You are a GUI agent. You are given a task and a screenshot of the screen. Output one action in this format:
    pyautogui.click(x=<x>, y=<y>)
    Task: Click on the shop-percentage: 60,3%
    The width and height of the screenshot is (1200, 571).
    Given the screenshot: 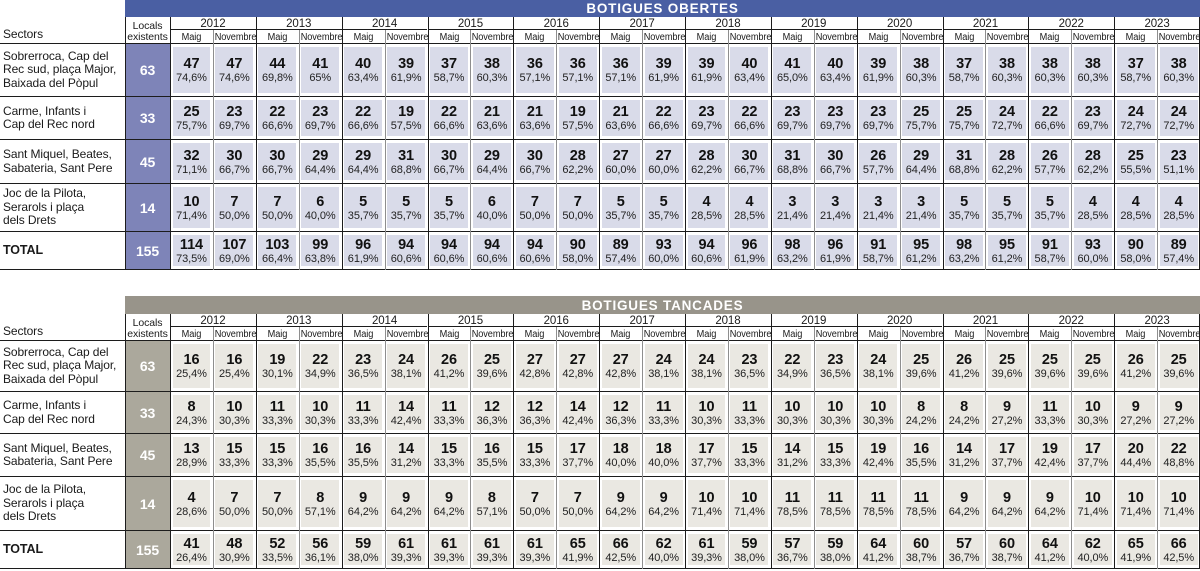 What is the action you would take?
    pyautogui.click(x=921, y=78)
    